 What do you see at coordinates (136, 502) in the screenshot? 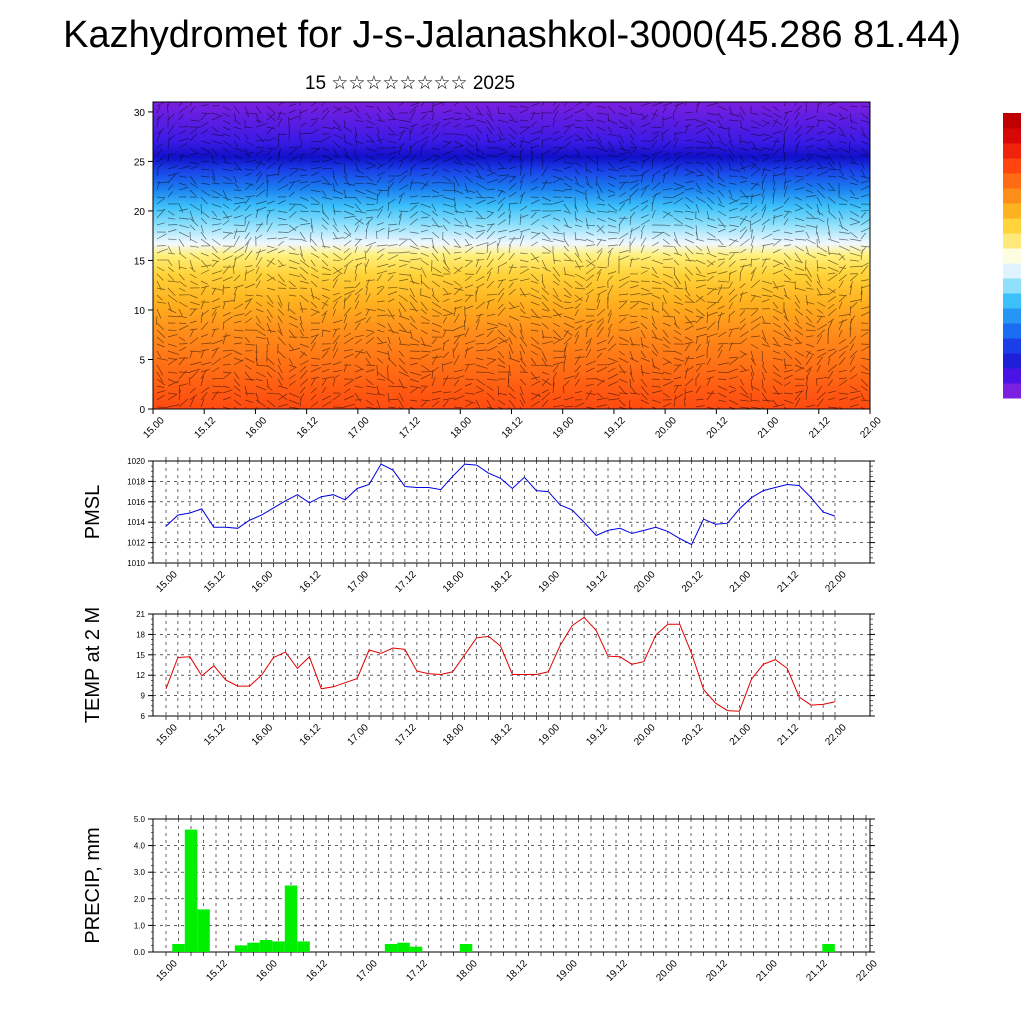
I see `y-tick-label: 1016` at bounding box center [136, 502].